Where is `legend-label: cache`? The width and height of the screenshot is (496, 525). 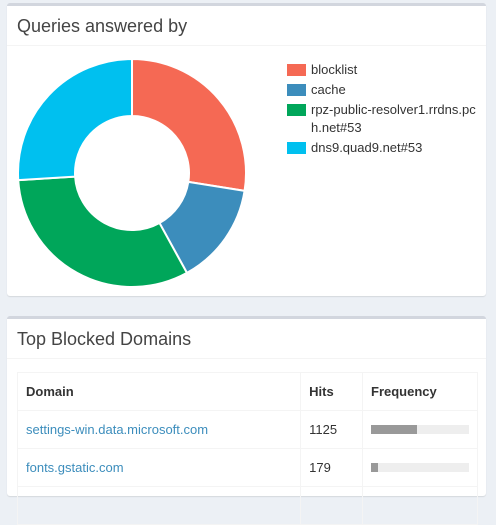
legend-label: cache is located at coordinates (328, 89).